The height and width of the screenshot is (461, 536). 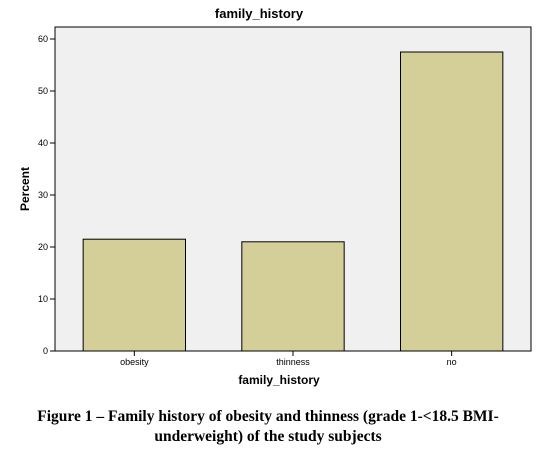 I want to click on y-axis: 0 10 20 30 40 50 60, so click(x=46, y=195).